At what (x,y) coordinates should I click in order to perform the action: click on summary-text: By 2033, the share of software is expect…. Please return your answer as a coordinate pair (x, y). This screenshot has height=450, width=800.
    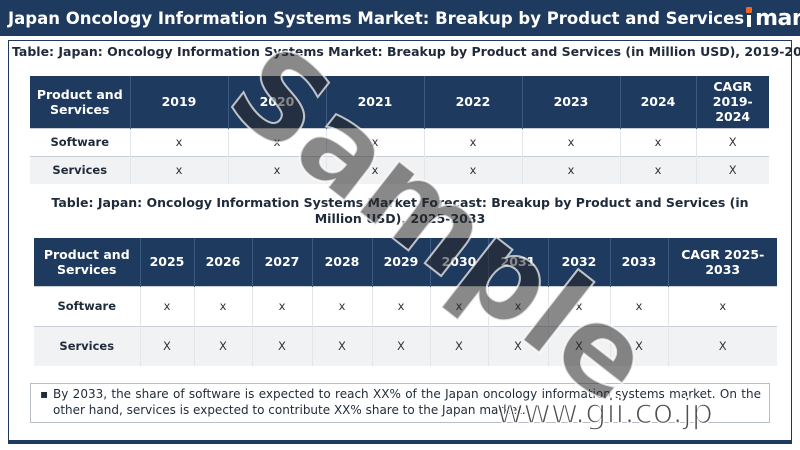
    Looking at the image, I should click on (407, 402).